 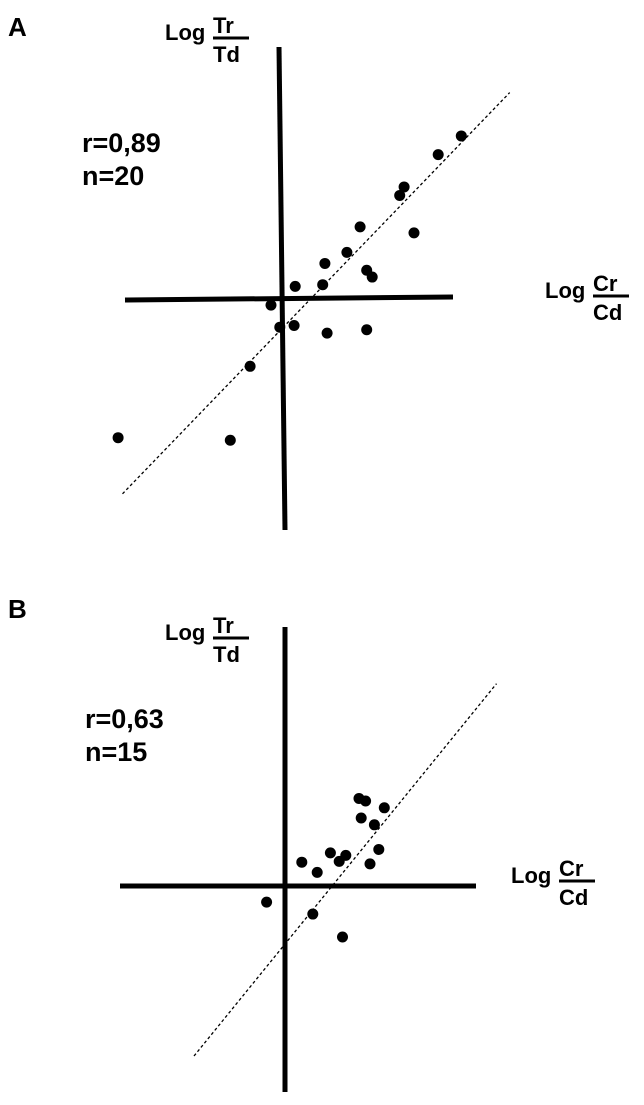 I want to click on sample-size-label: n=20, so click(x=113, y=176).